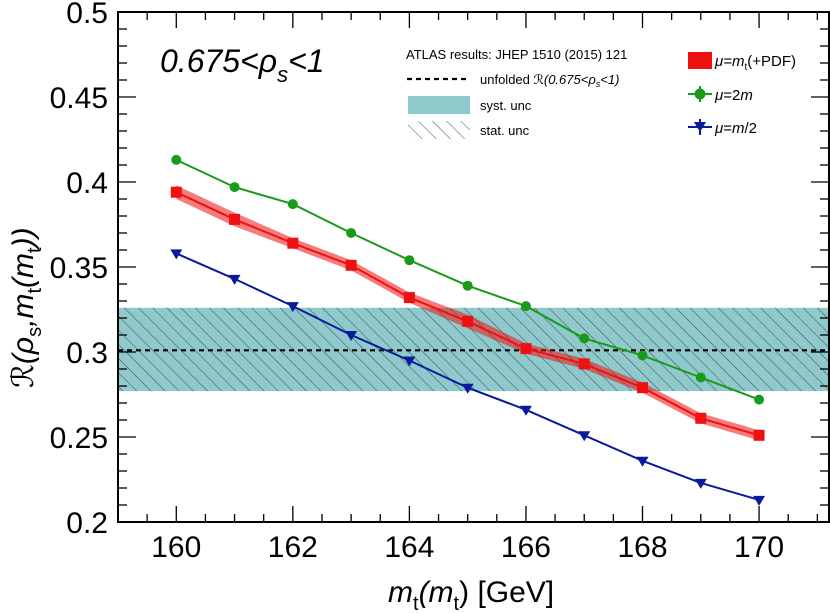 The height and width of the screenshot is (613, 830). What do you see at coordinates (733, 95) in the screenshot?
I see `legend-2m-label: μ=2m` at bounding box center [733, 95].